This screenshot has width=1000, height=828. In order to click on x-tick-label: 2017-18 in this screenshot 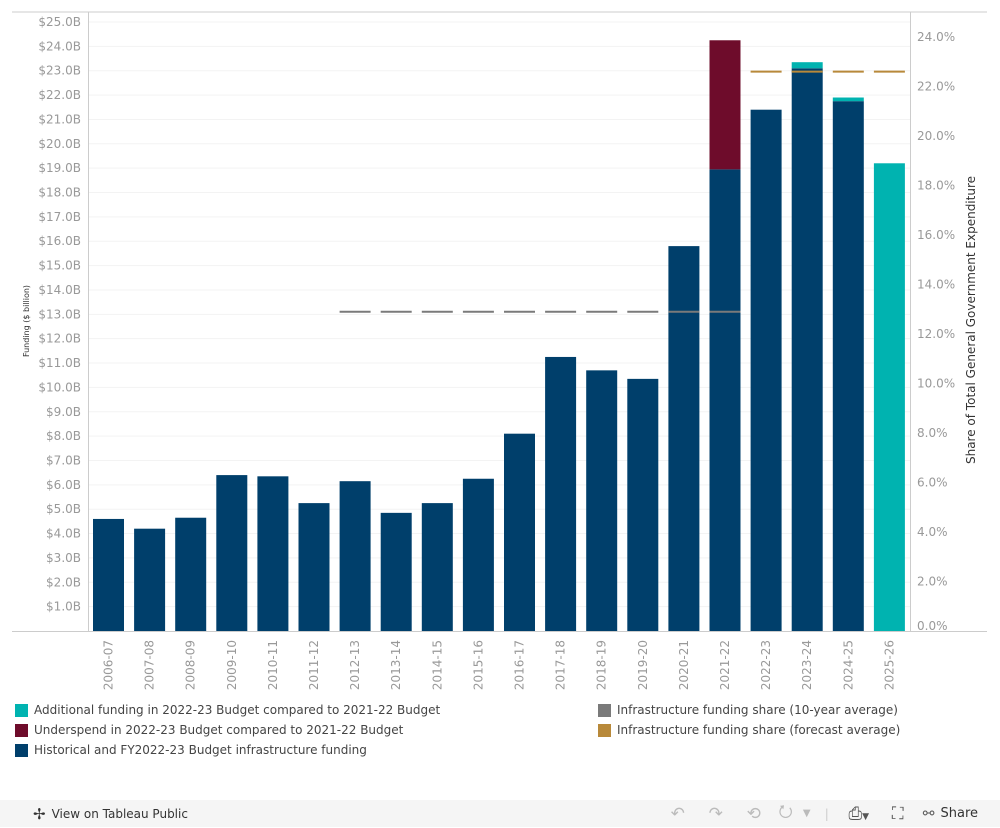, I will do `click(561, 665)`.